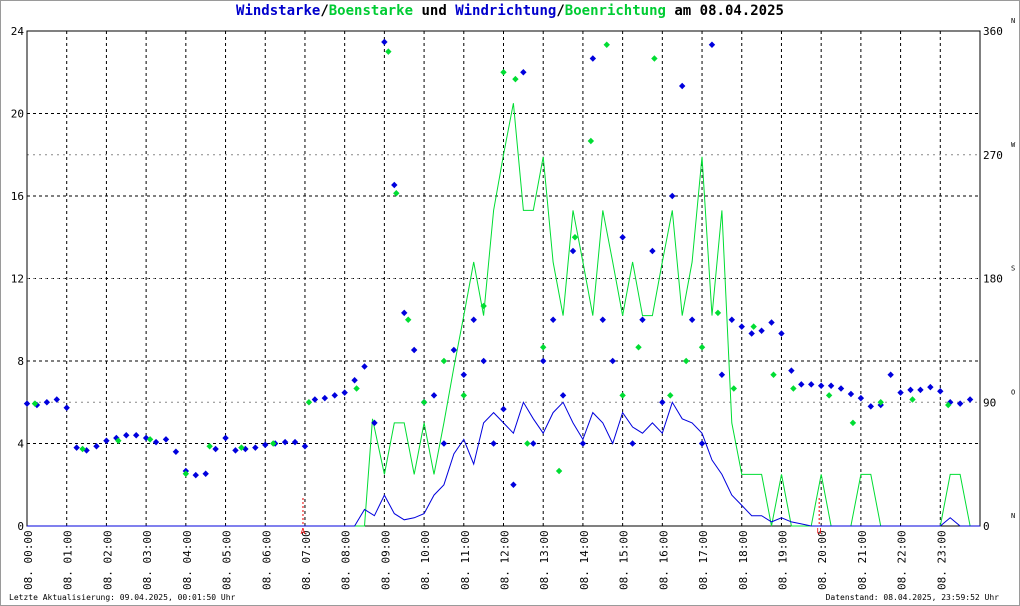 The image size is (1020, 606). I want to click on x-tick-label: 08. 08:00, so click(346, 560).